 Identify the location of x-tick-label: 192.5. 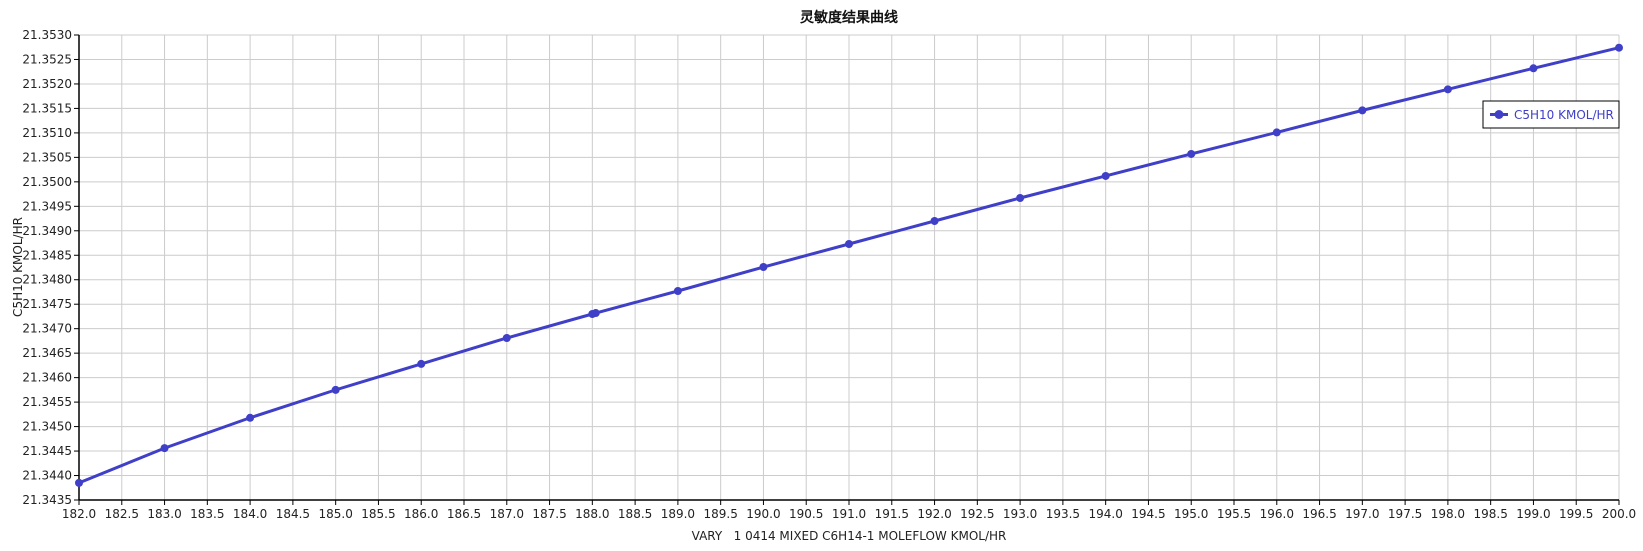
(977, 514).